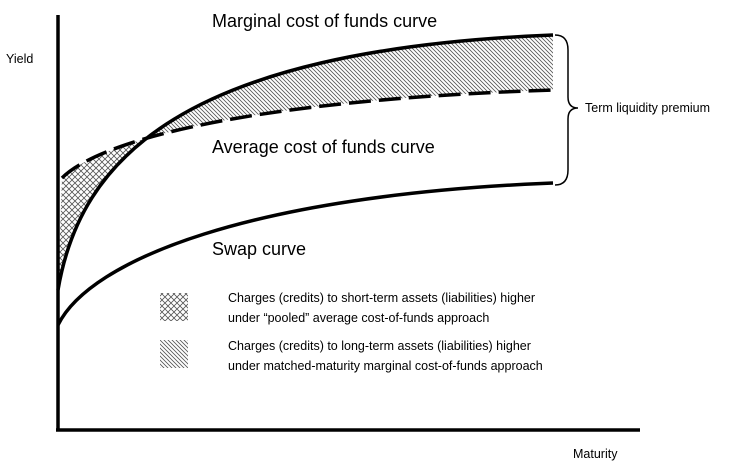 This screenshot has width=745, height=461. What do you see at coordinates (99, 215) in the screenshot?
I see `short-term-region` at bounding box center [99, 215].